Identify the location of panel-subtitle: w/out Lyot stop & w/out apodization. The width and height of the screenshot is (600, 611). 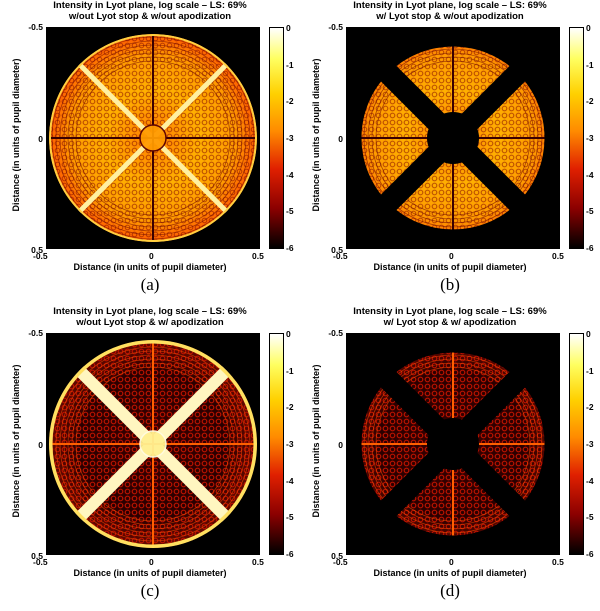
(150, 16).